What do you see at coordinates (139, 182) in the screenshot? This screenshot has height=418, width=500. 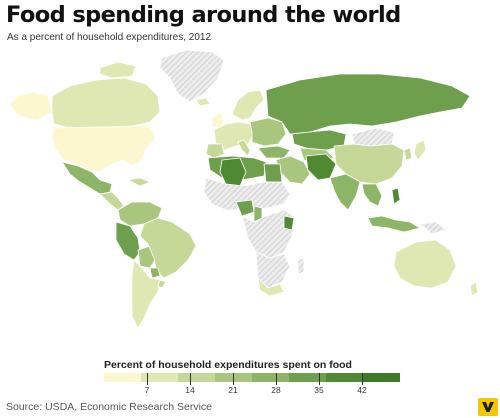 I see `caribbean-region` at bounding box center [139, 182].